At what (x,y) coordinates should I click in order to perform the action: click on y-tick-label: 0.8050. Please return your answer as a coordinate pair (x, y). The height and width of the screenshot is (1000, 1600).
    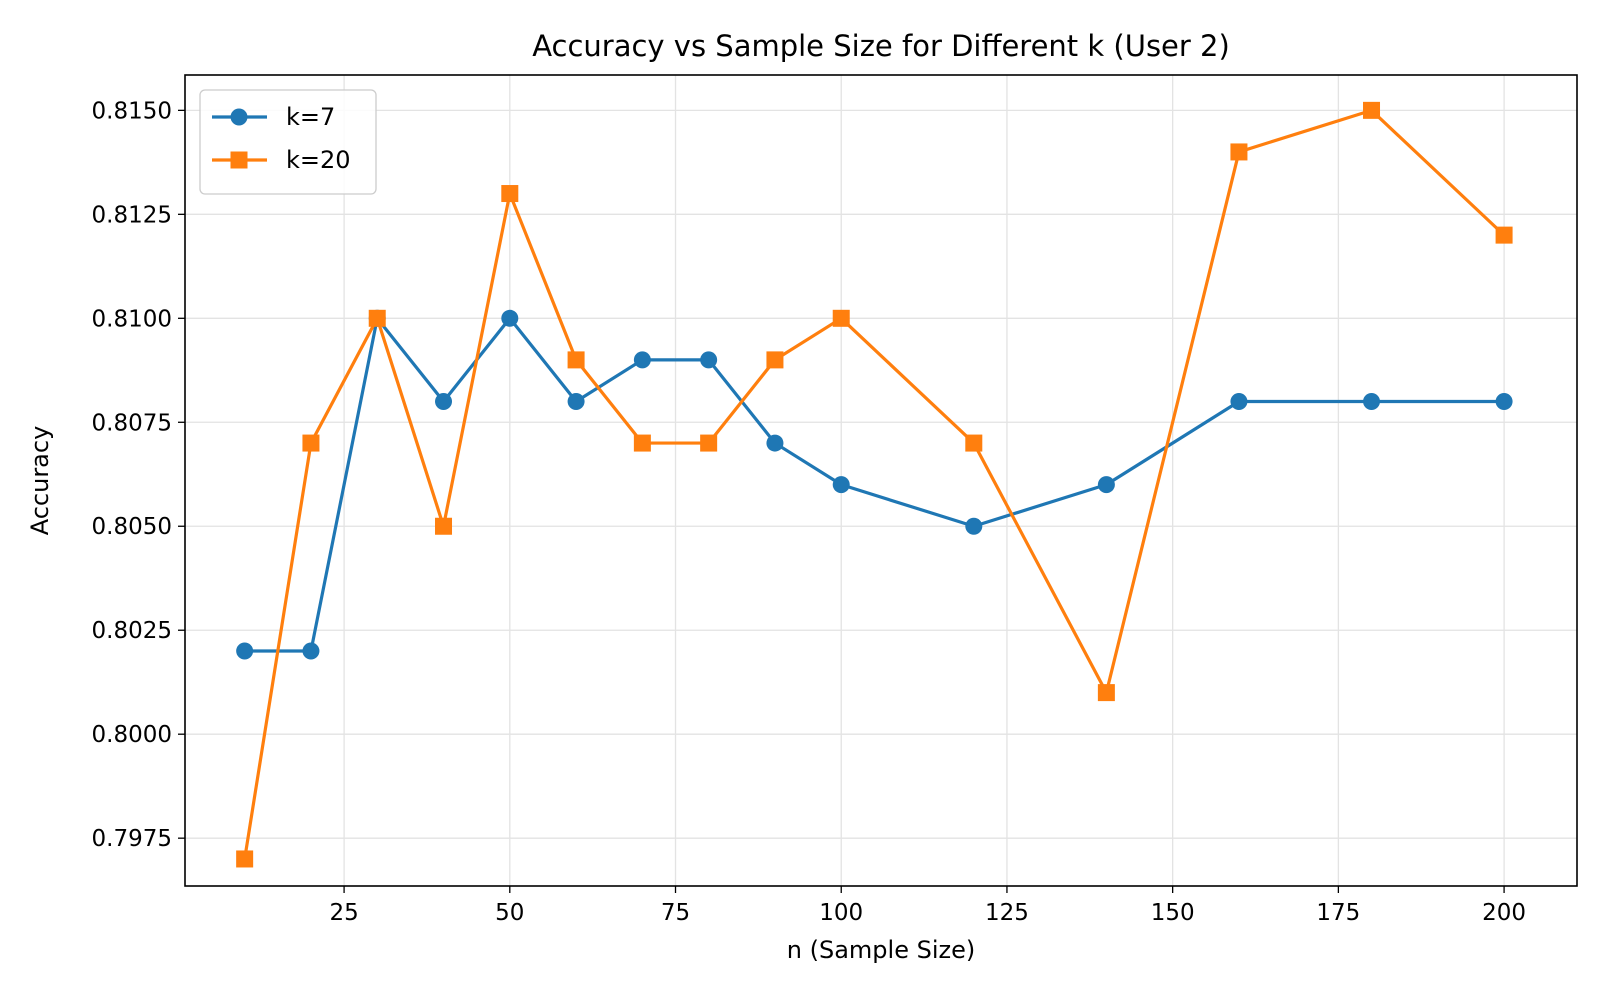
    Looking at the image, I should click on (132, 527).